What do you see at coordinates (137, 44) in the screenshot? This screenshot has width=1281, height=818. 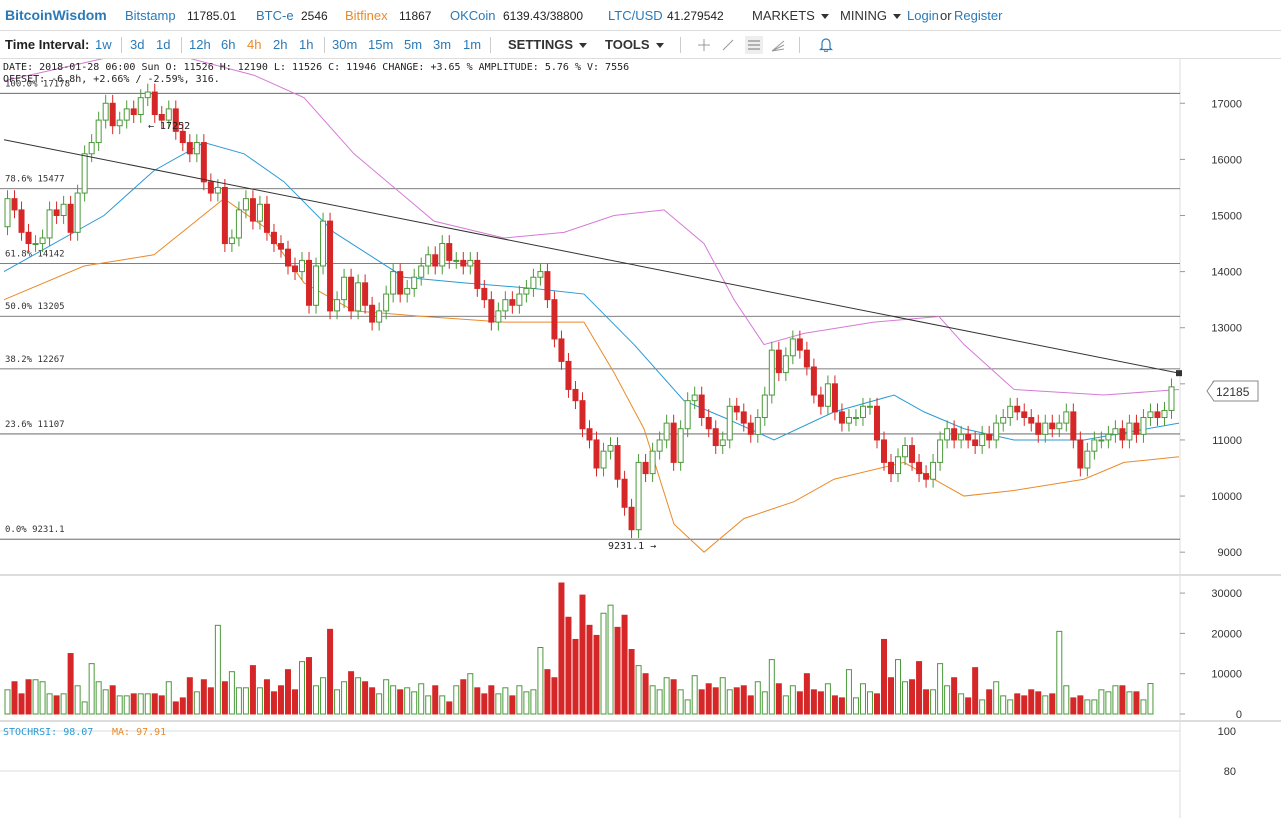 I see `interval-3d: 3d` at bounding box center [137, 44].